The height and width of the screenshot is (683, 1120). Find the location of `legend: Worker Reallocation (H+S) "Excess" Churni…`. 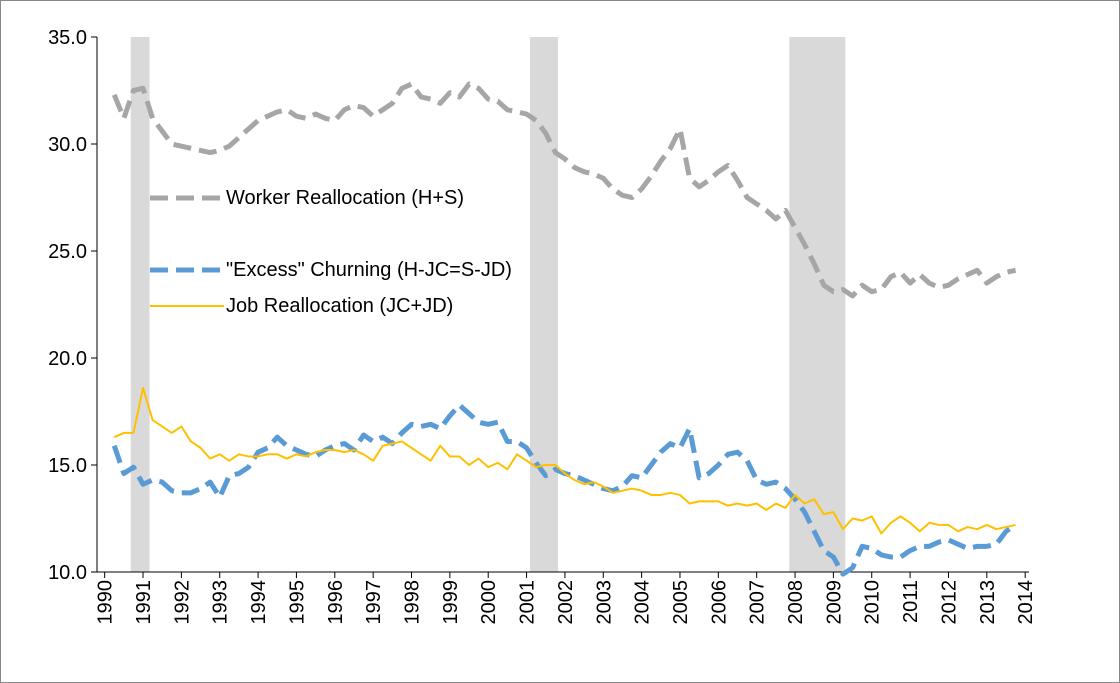

legend: Worker Reallocation (H+S) "Excess" Churni… is located at coordinates (370, 252).